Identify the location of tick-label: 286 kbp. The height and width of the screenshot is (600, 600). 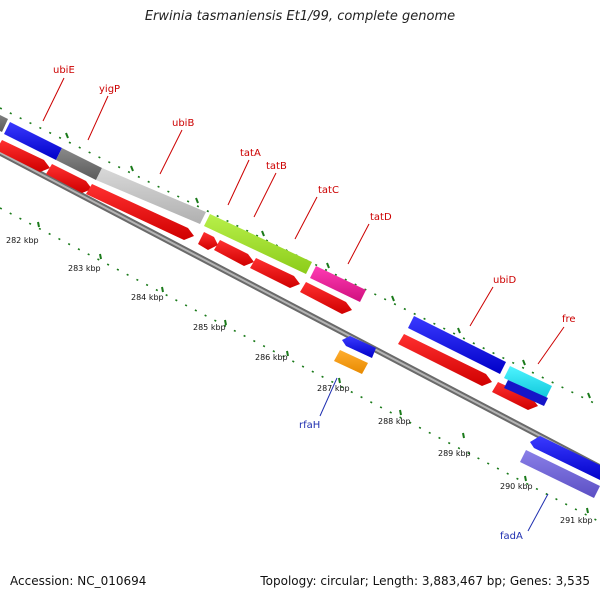
(271, 357).